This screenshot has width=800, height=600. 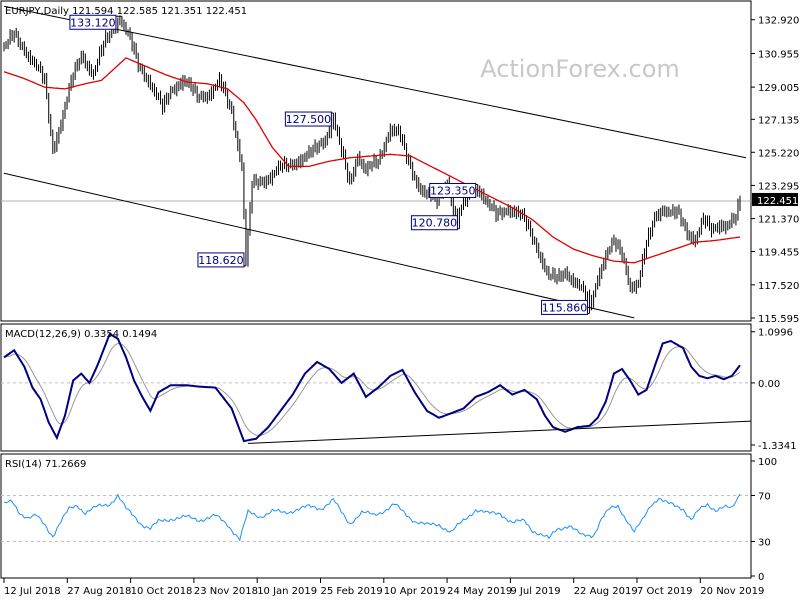 What do you see at coordinates (764, 543) in the screenshot?
I see `y-tick-label: 30` at bounding box center [764, 543].